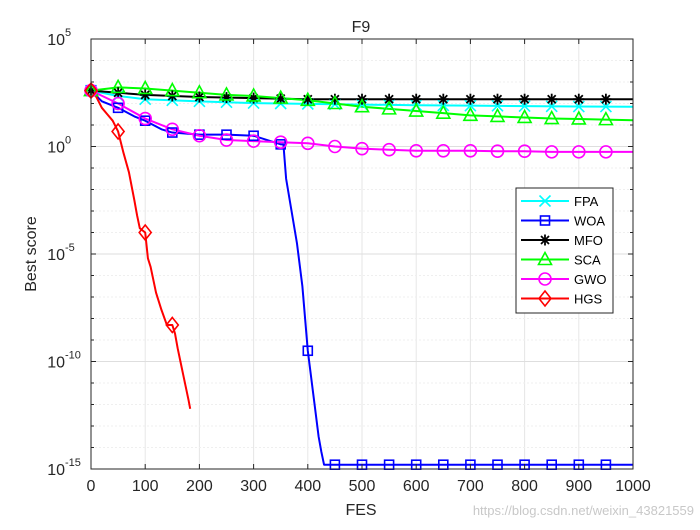 The height and width of the screenshot is (530, 700). What do you see at coordinates (68, 33) in the screenshot?
I see `y-tick-exp-4: 5` at bounding box center [68, 33].